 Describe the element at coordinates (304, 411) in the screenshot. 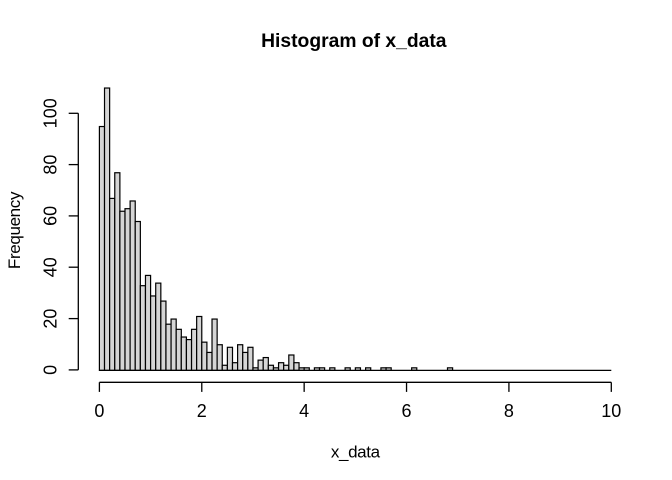

I see `svg-text: 4` at that location.